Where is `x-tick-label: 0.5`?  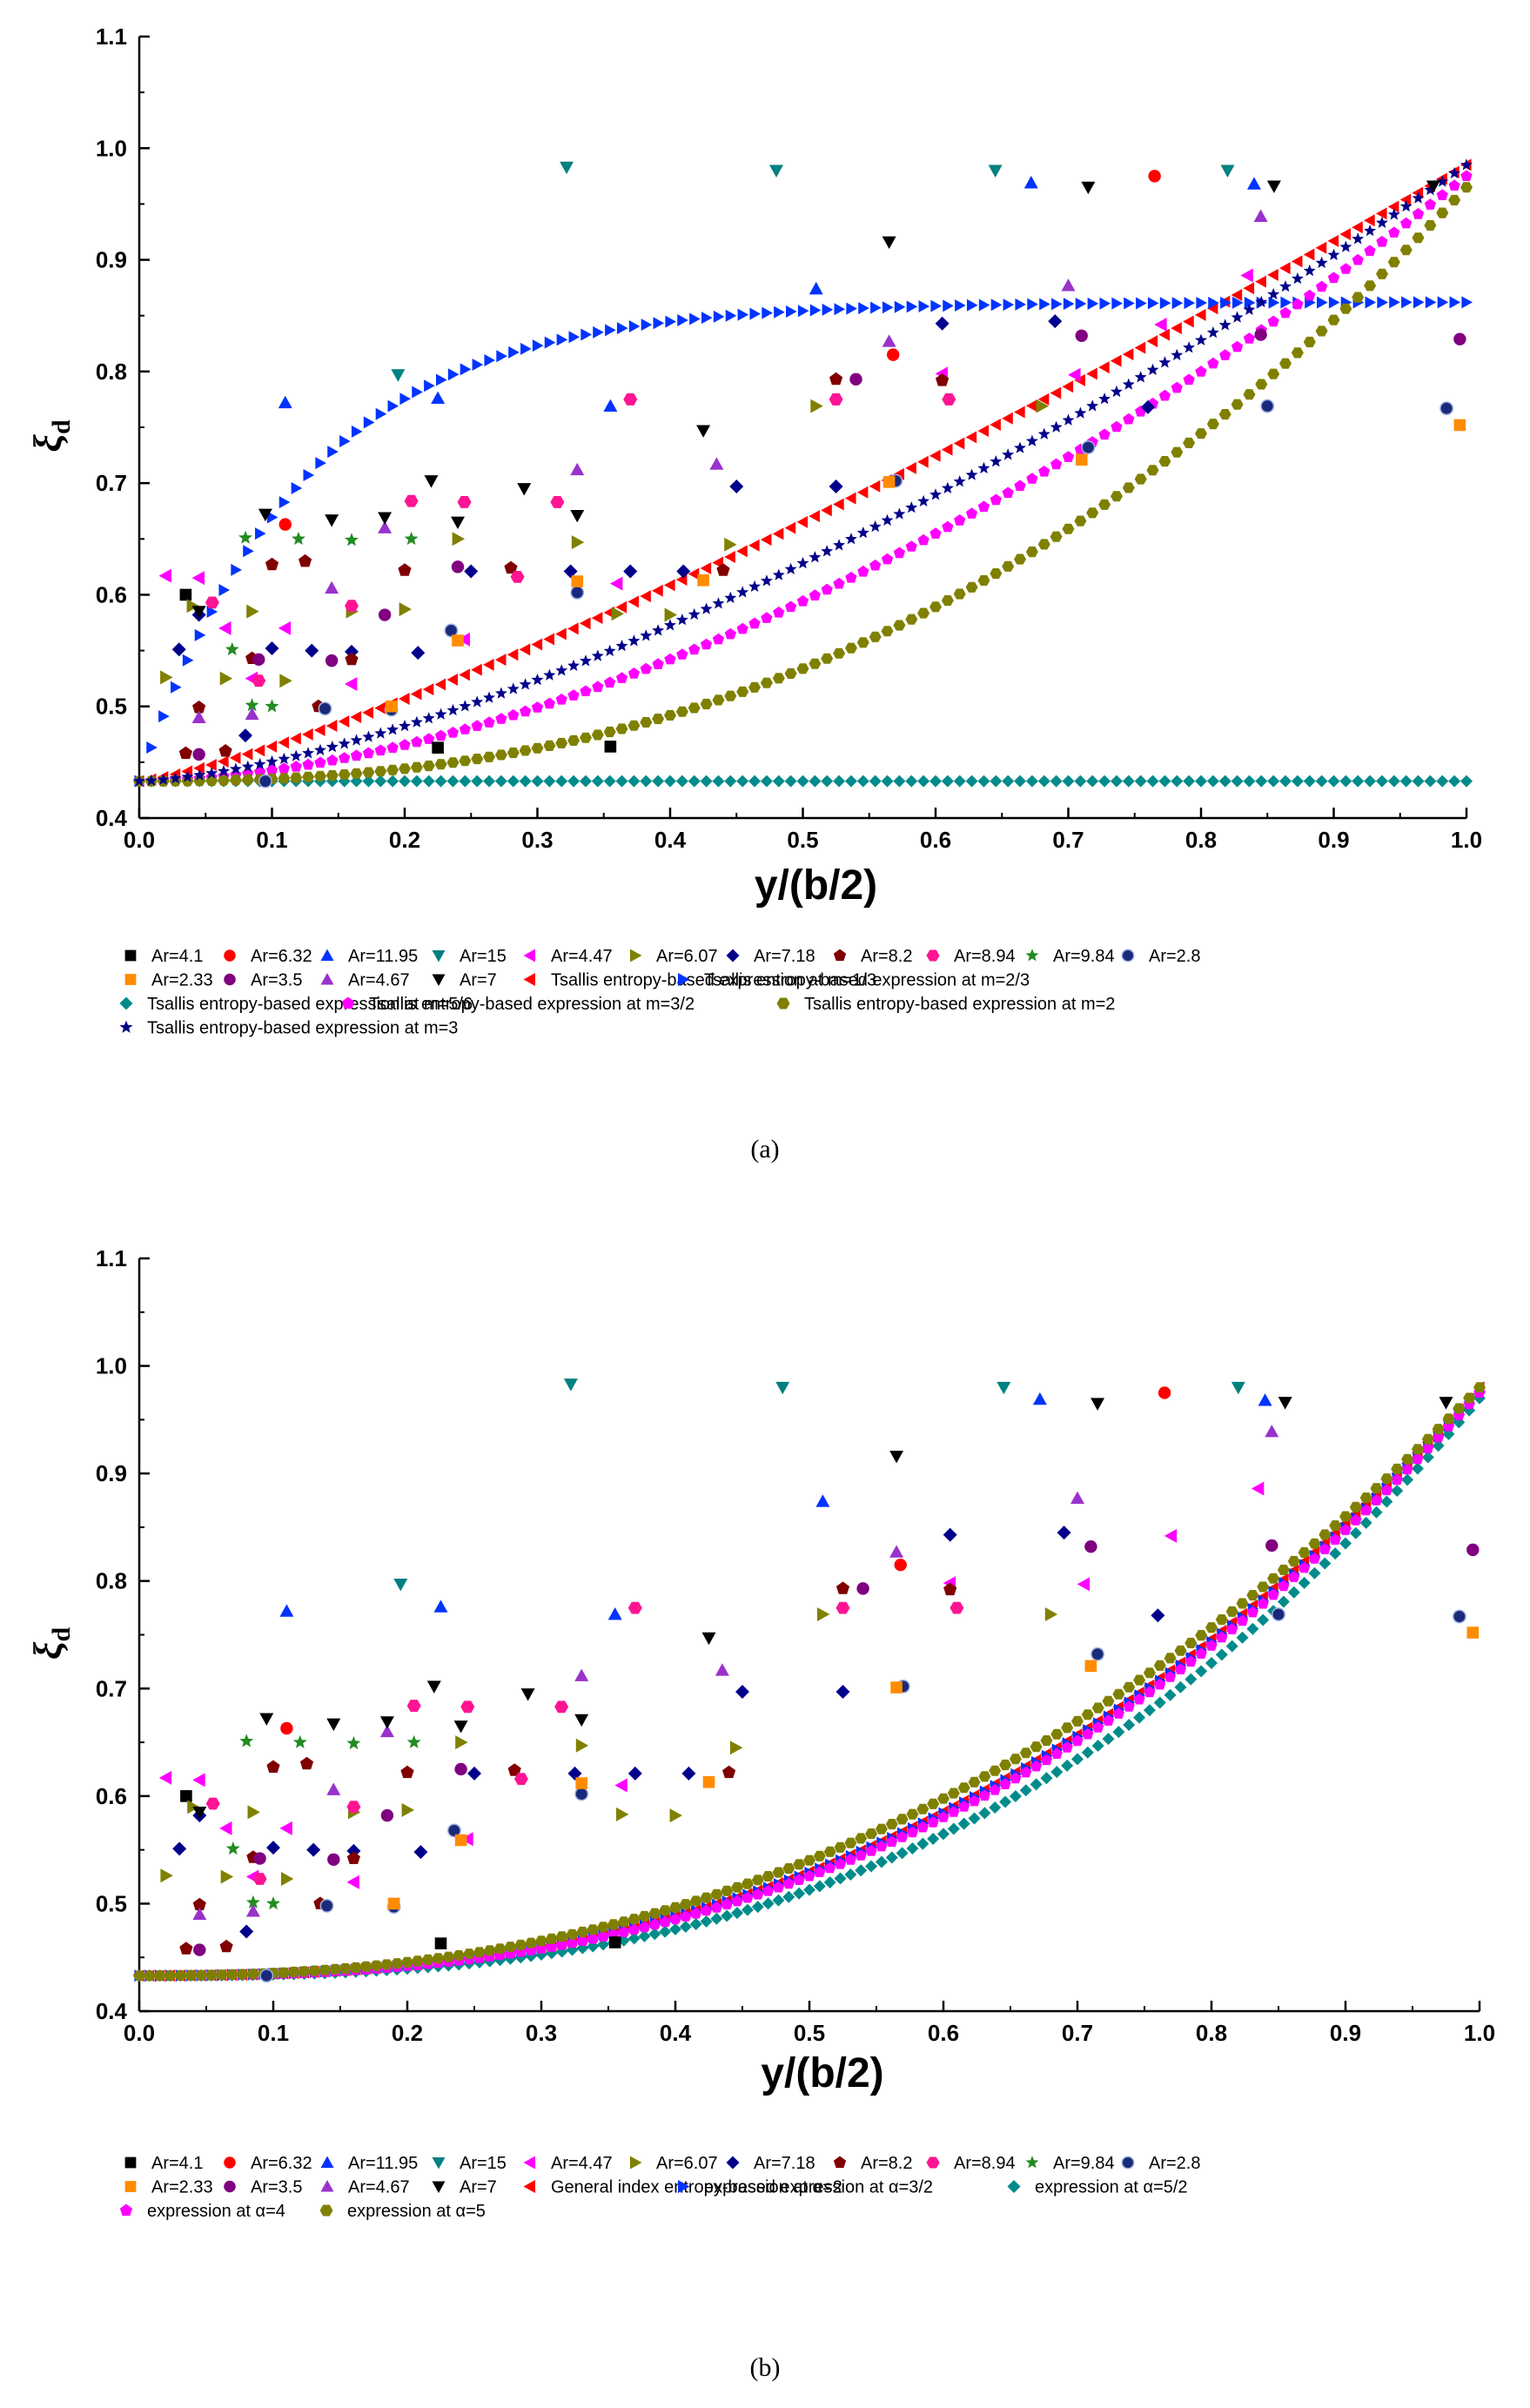
x-tick-label: 0.5 is located at coordinates (809, 2033).